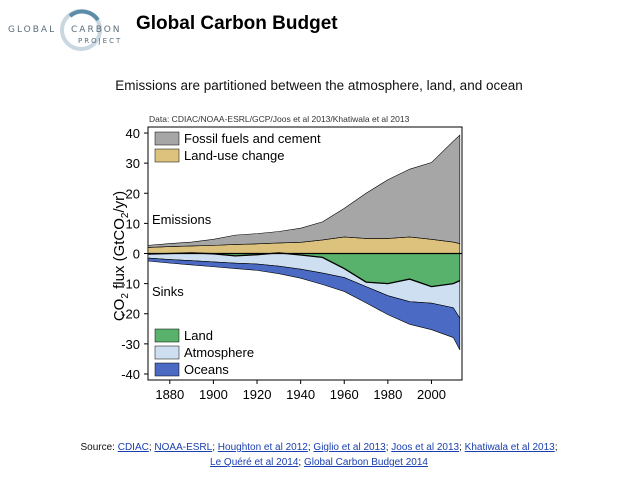 This screenshot has height=479, width=638. I want to click on source-link-gcb2014: Global Carbon Budget 2014, so click(365, 462).